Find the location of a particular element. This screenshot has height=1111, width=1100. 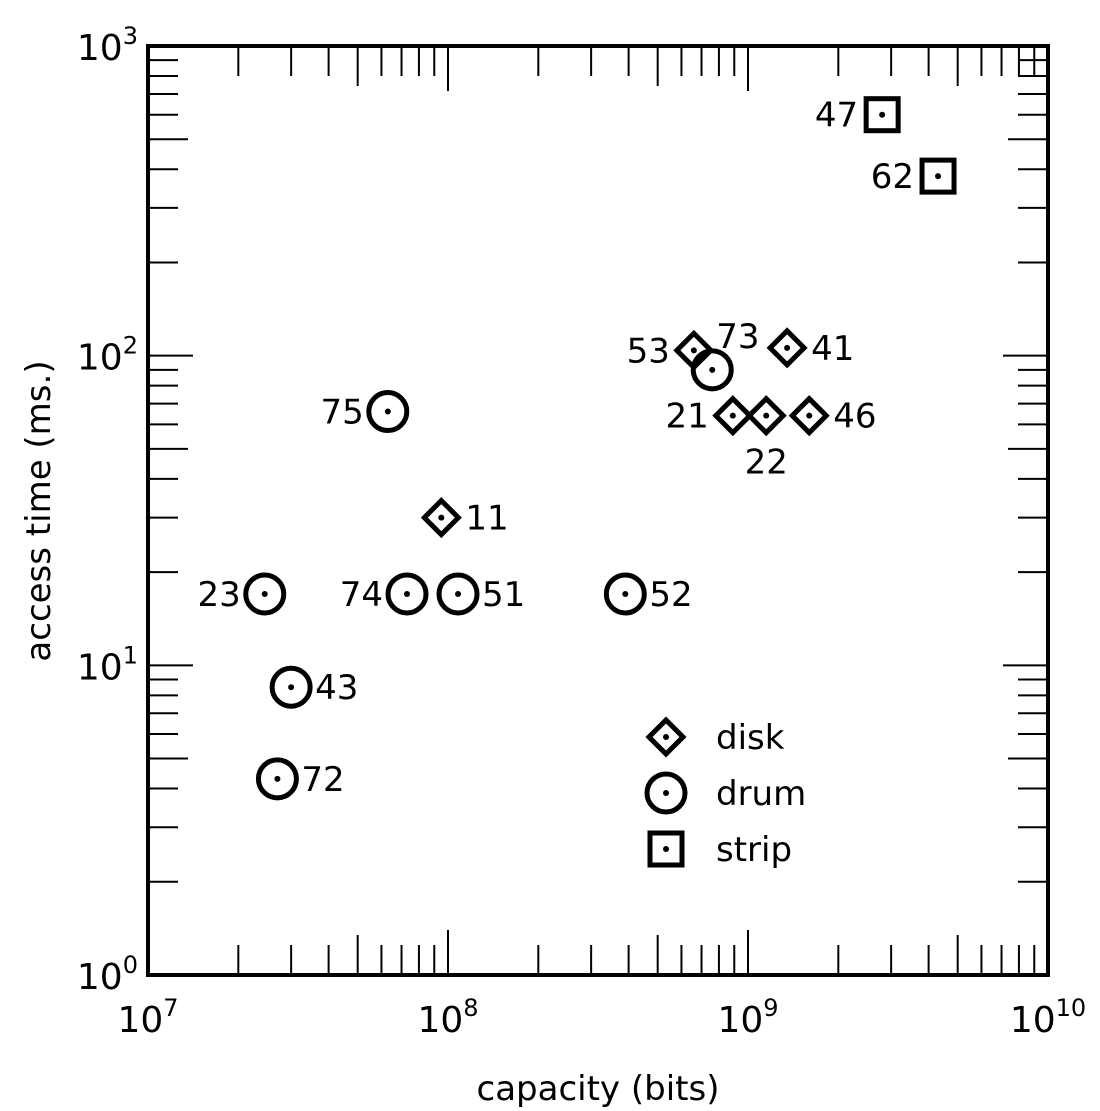

x-tick-label: 10⁸ is located at coordinates (447, 1017).